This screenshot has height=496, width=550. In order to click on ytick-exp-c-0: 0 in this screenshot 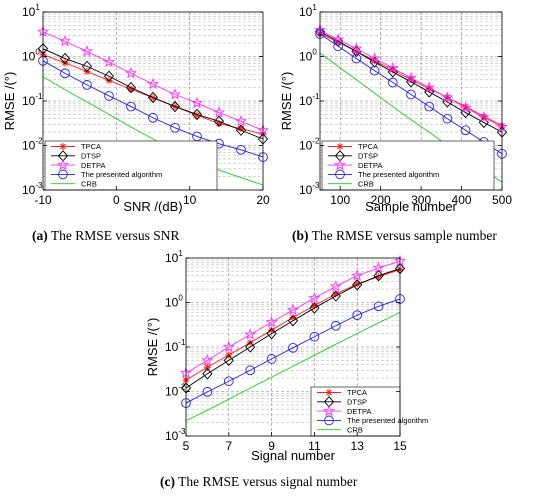, I will do `click(180, 298)`.